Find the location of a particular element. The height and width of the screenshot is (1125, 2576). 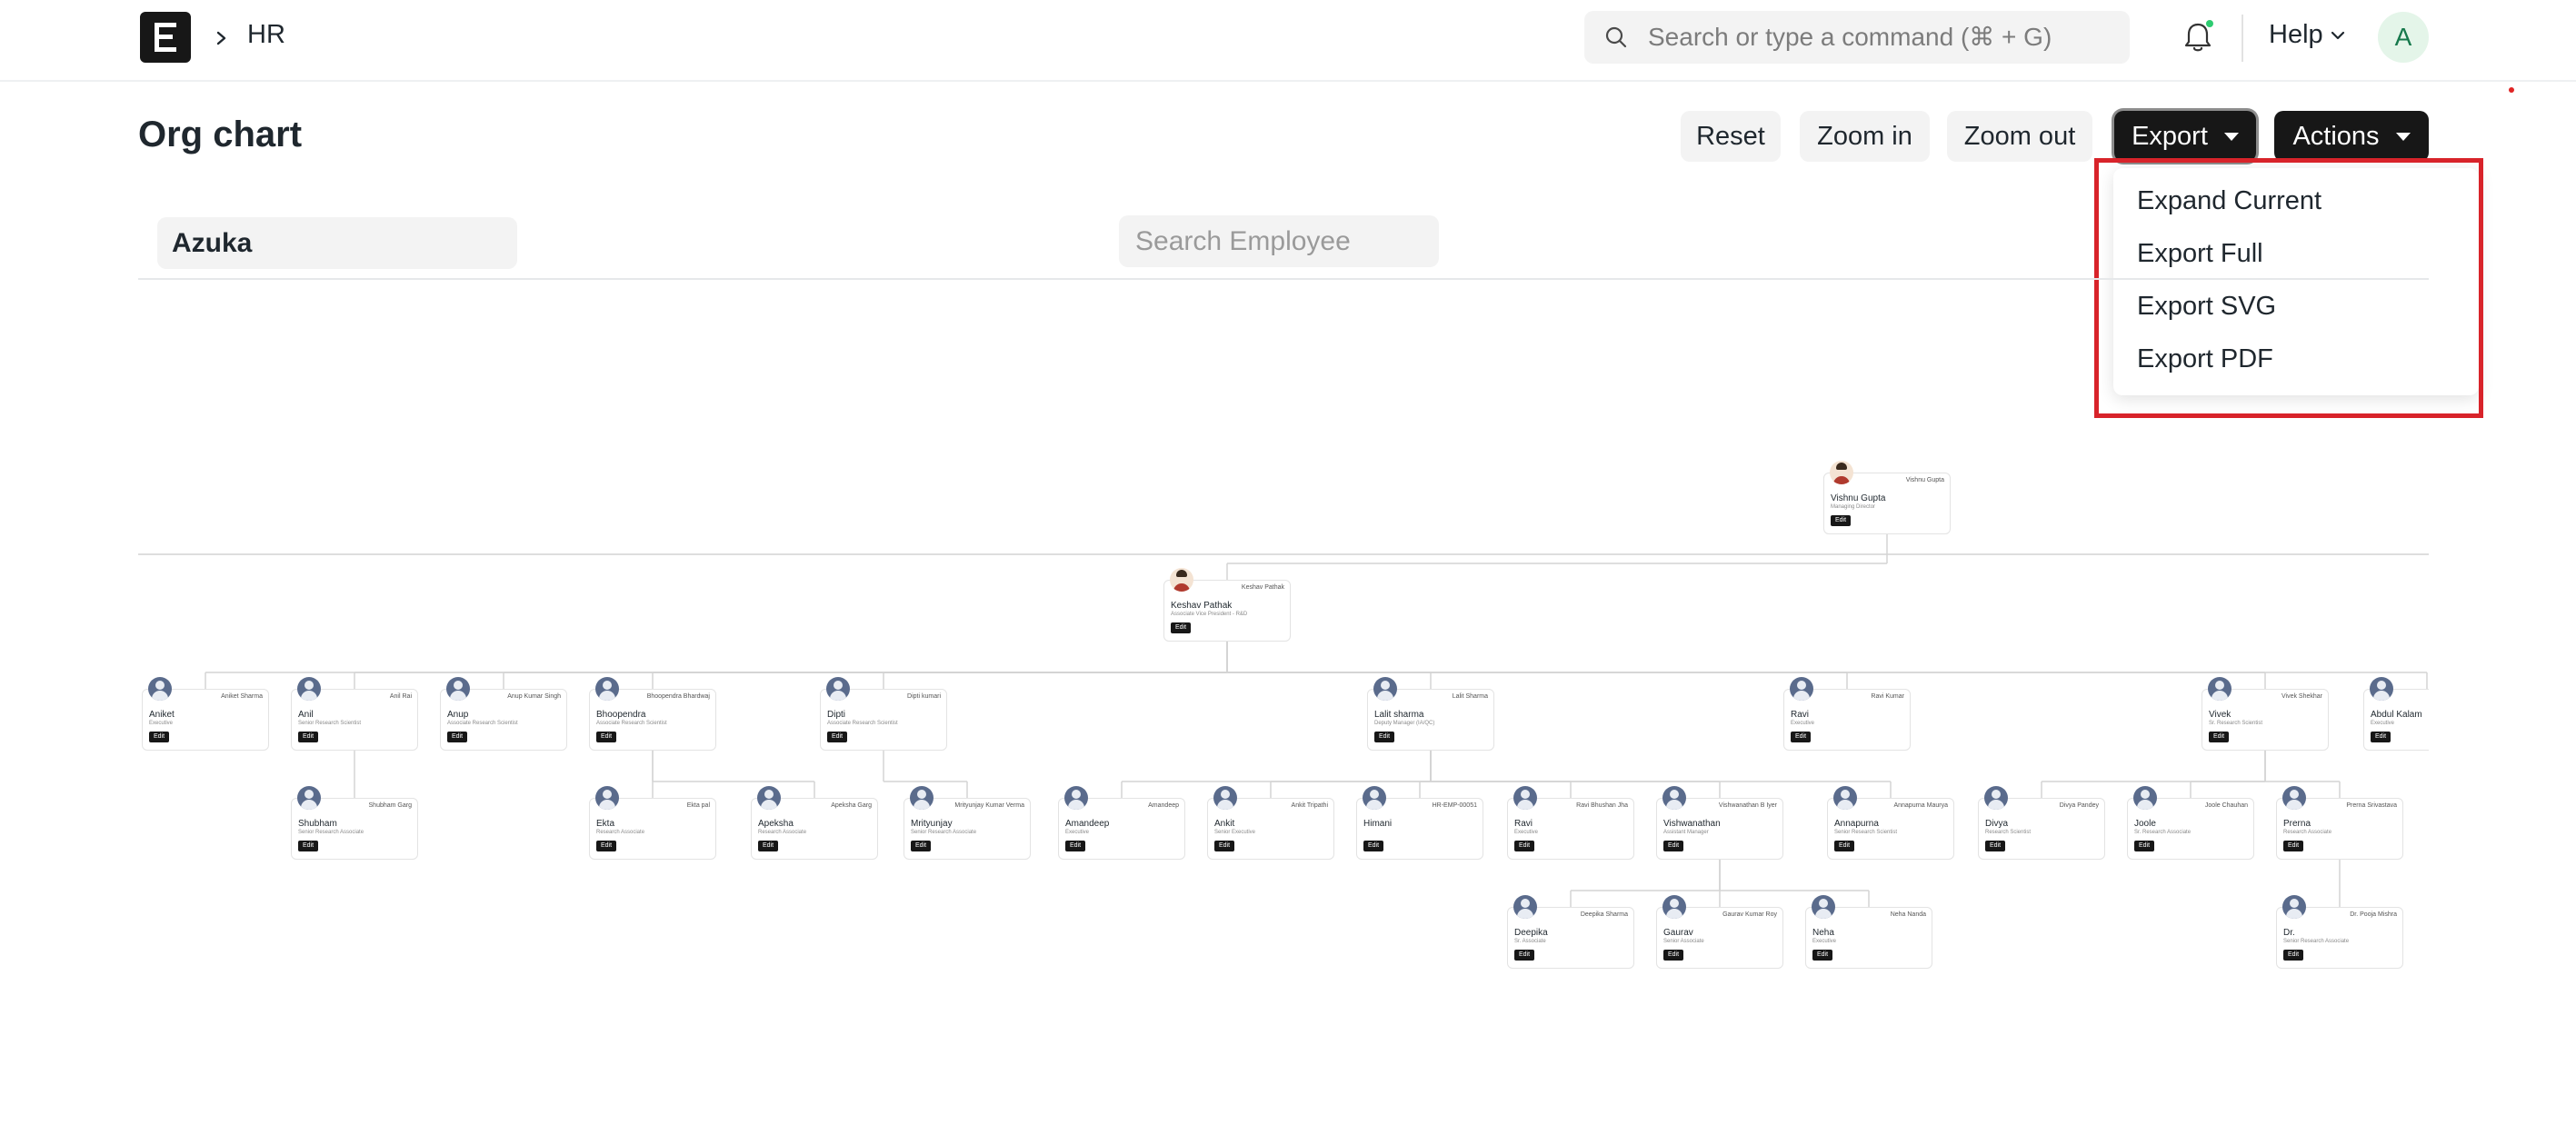

app-logo is located at coordinates (165, 37).